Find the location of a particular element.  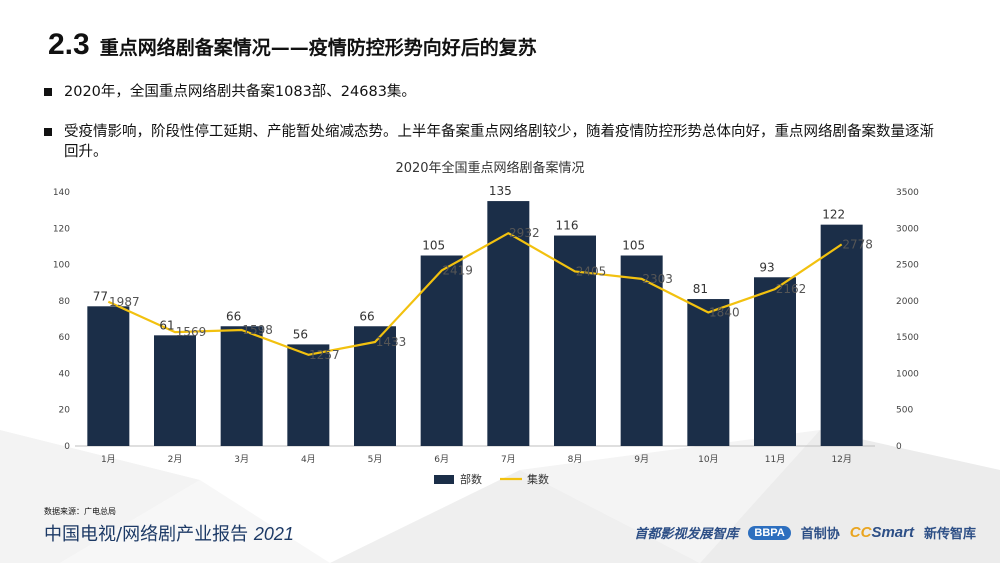

partner-logos: 首都影视发展智库 BBPA 首制协 CCSmart 新传智库 is located at coordinates (805, 532).